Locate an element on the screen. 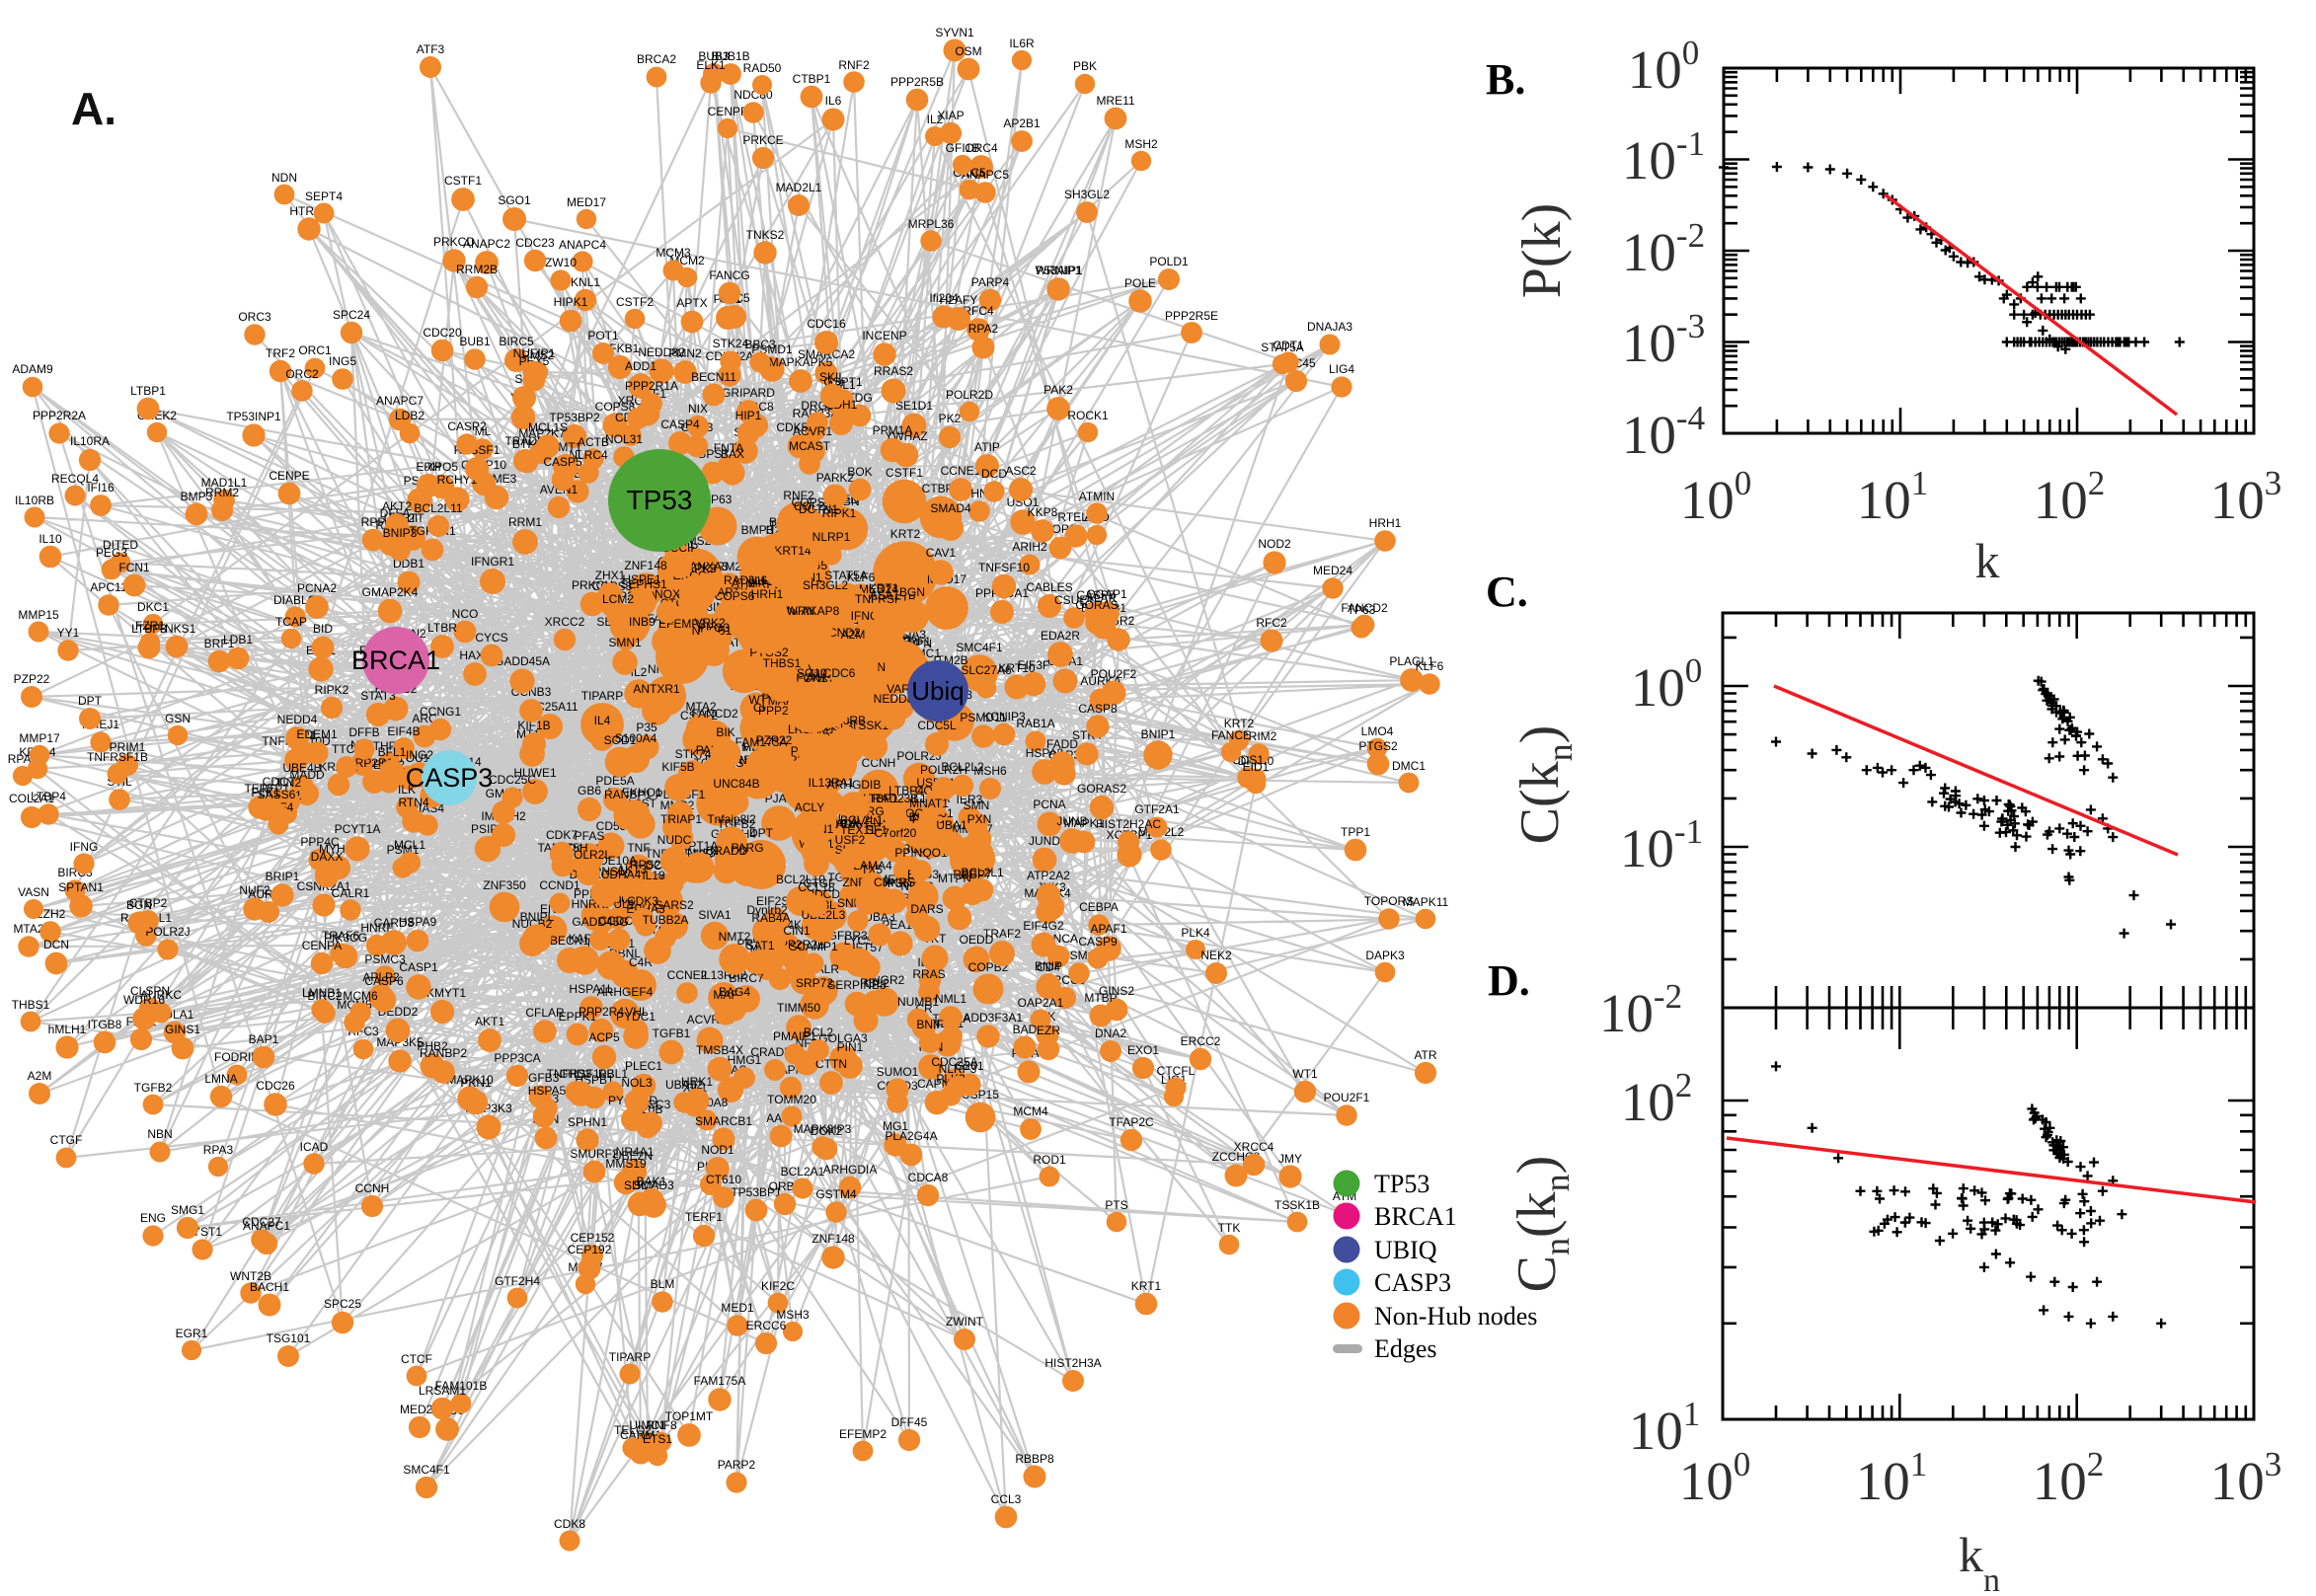  svg-text: TMSB4X is located at coordinates (720, 1050).